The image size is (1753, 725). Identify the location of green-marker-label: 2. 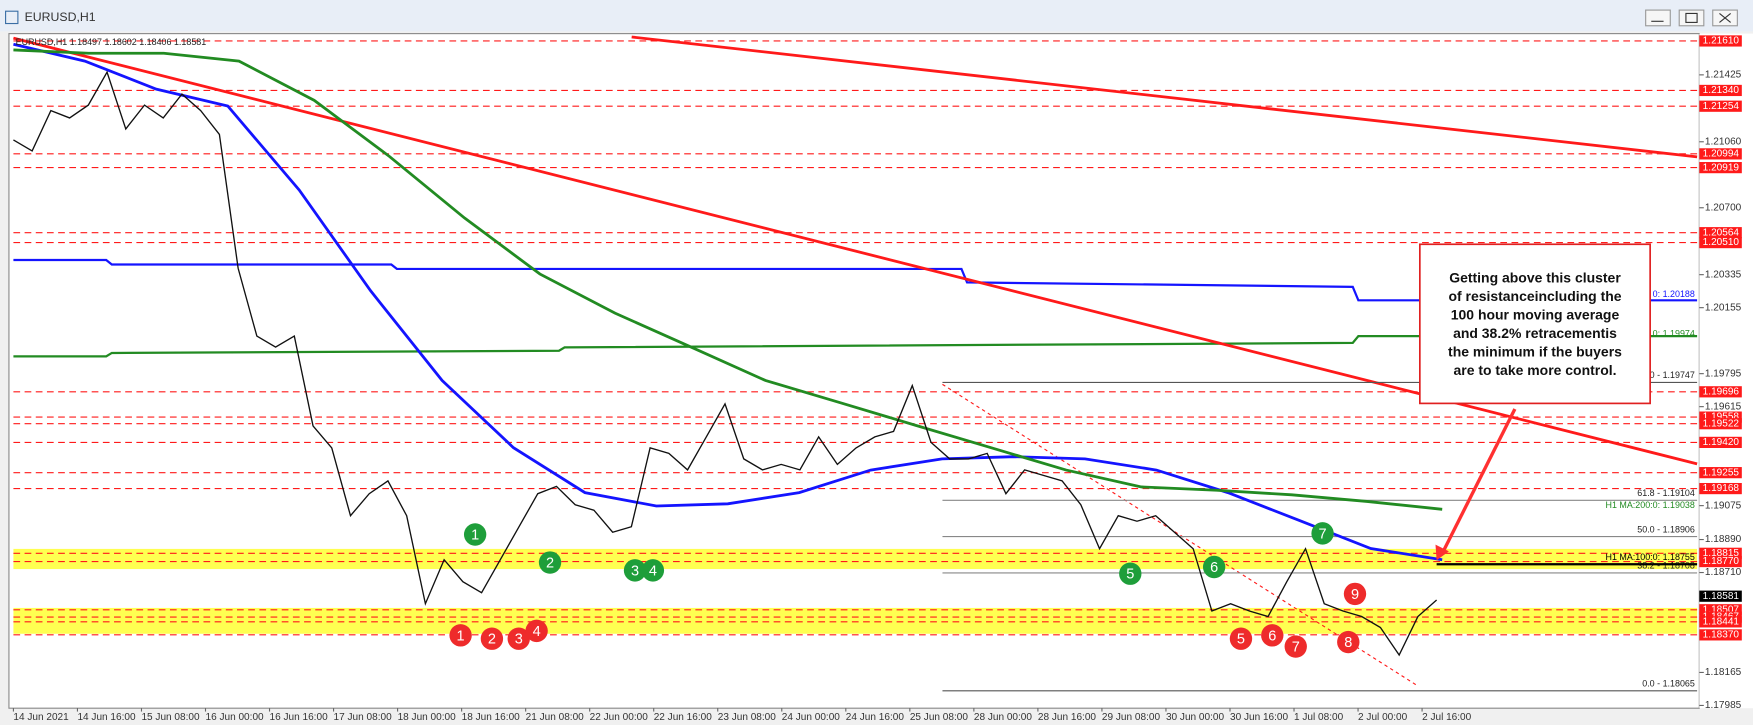
(550, 563).